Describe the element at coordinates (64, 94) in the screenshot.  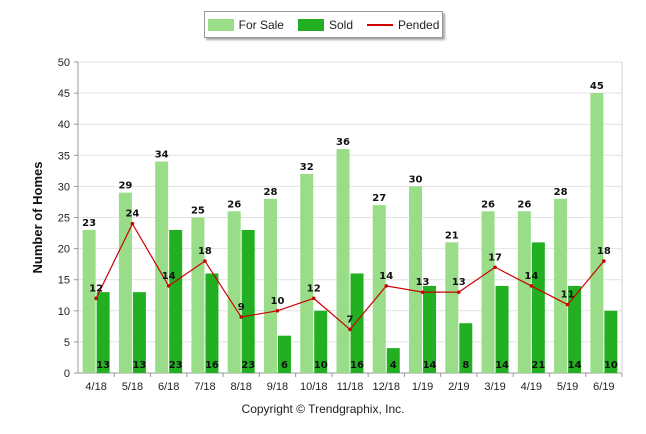
I see `y-tick-label: 45` at that location.